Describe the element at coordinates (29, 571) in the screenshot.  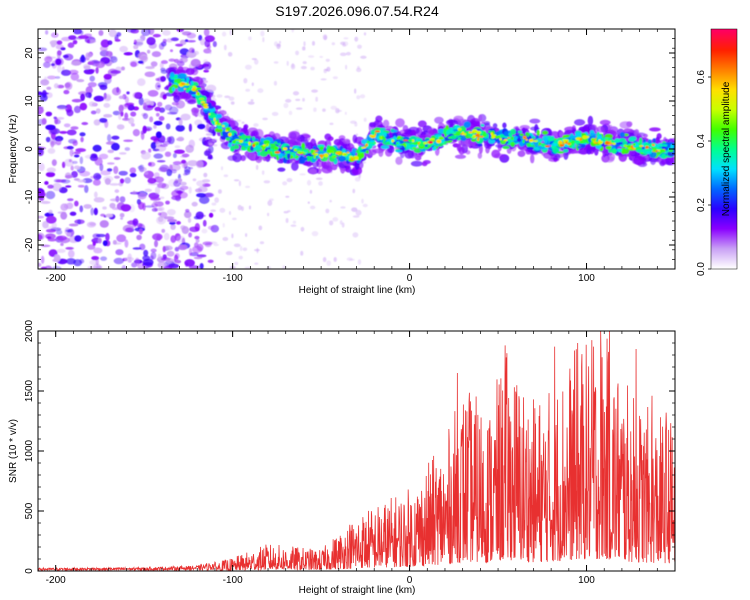
I see `bottom-y-tick-label-0: 0` at that location.